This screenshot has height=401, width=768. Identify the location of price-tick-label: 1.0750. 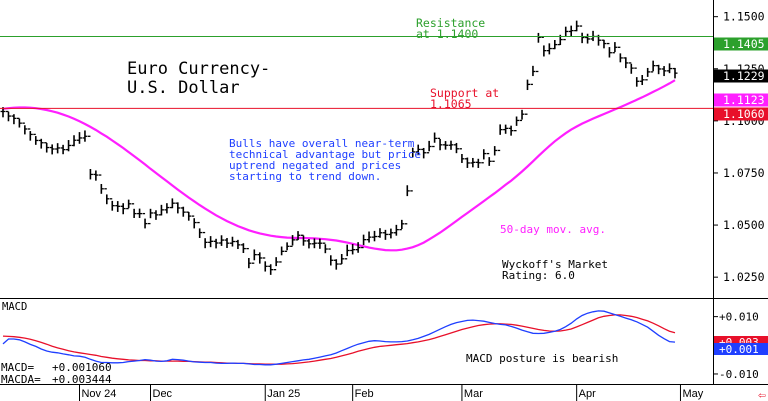
(744, 173).